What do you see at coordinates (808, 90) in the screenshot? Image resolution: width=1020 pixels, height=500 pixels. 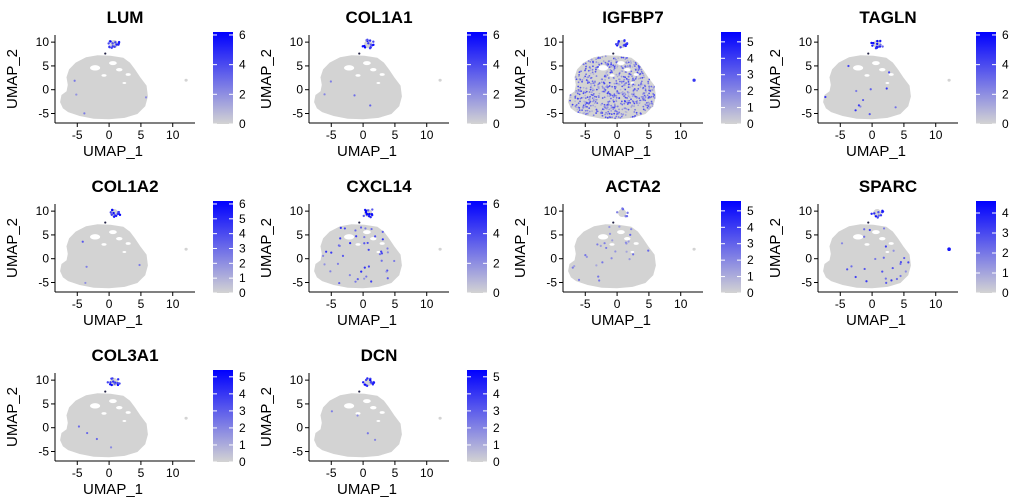 I see `y-tick-label: 0` at bounding box center [808, 90].